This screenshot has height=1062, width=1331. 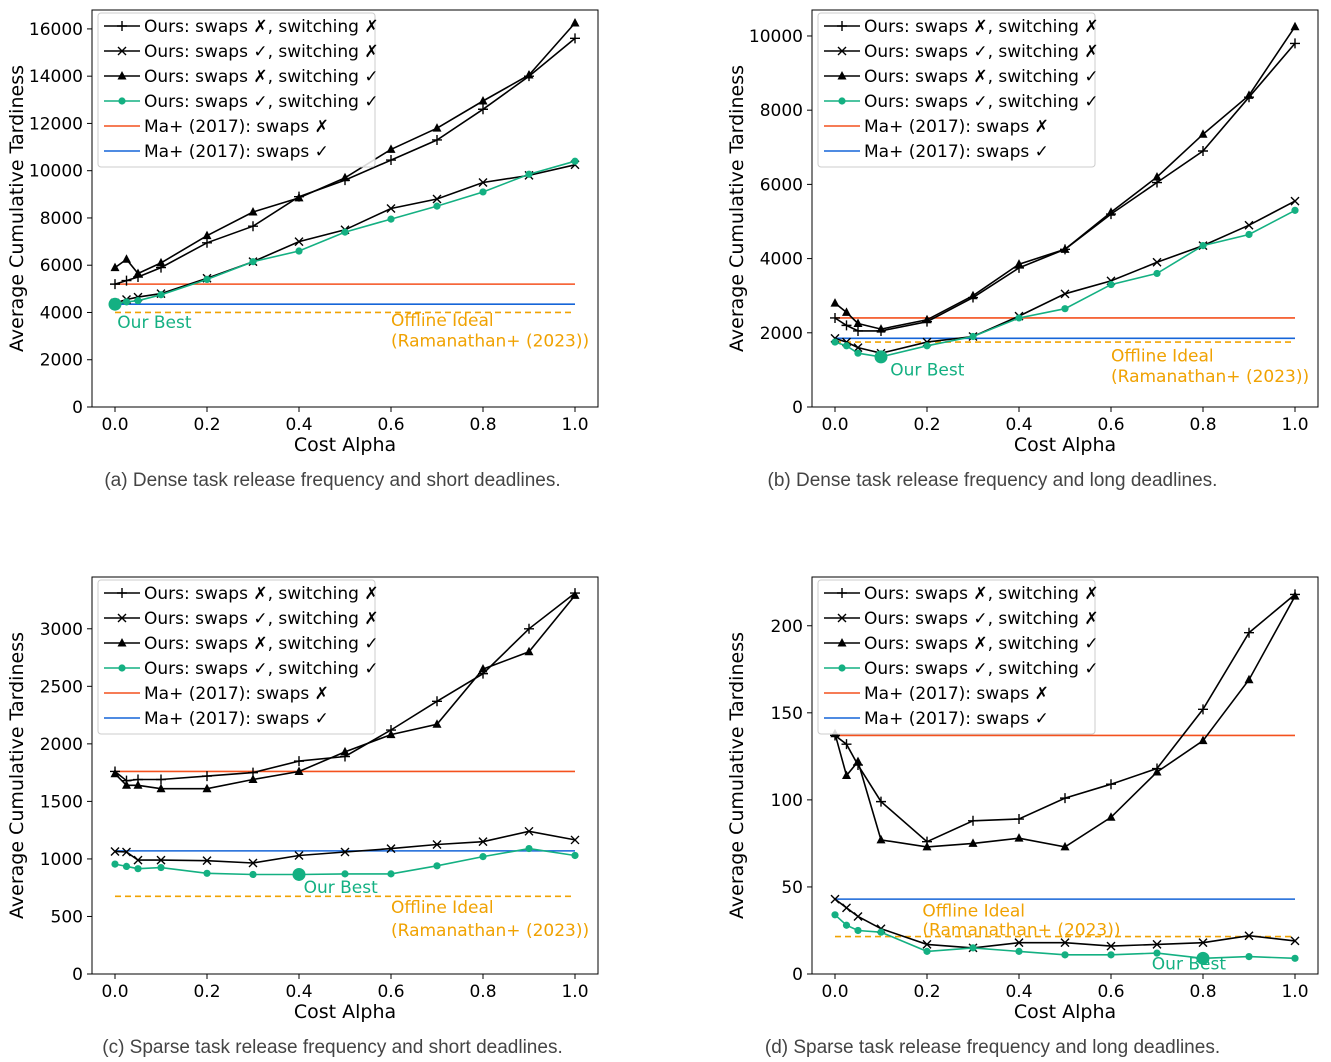 I want to click on x-tick-label: 0.2, so click(x=926, y=425).